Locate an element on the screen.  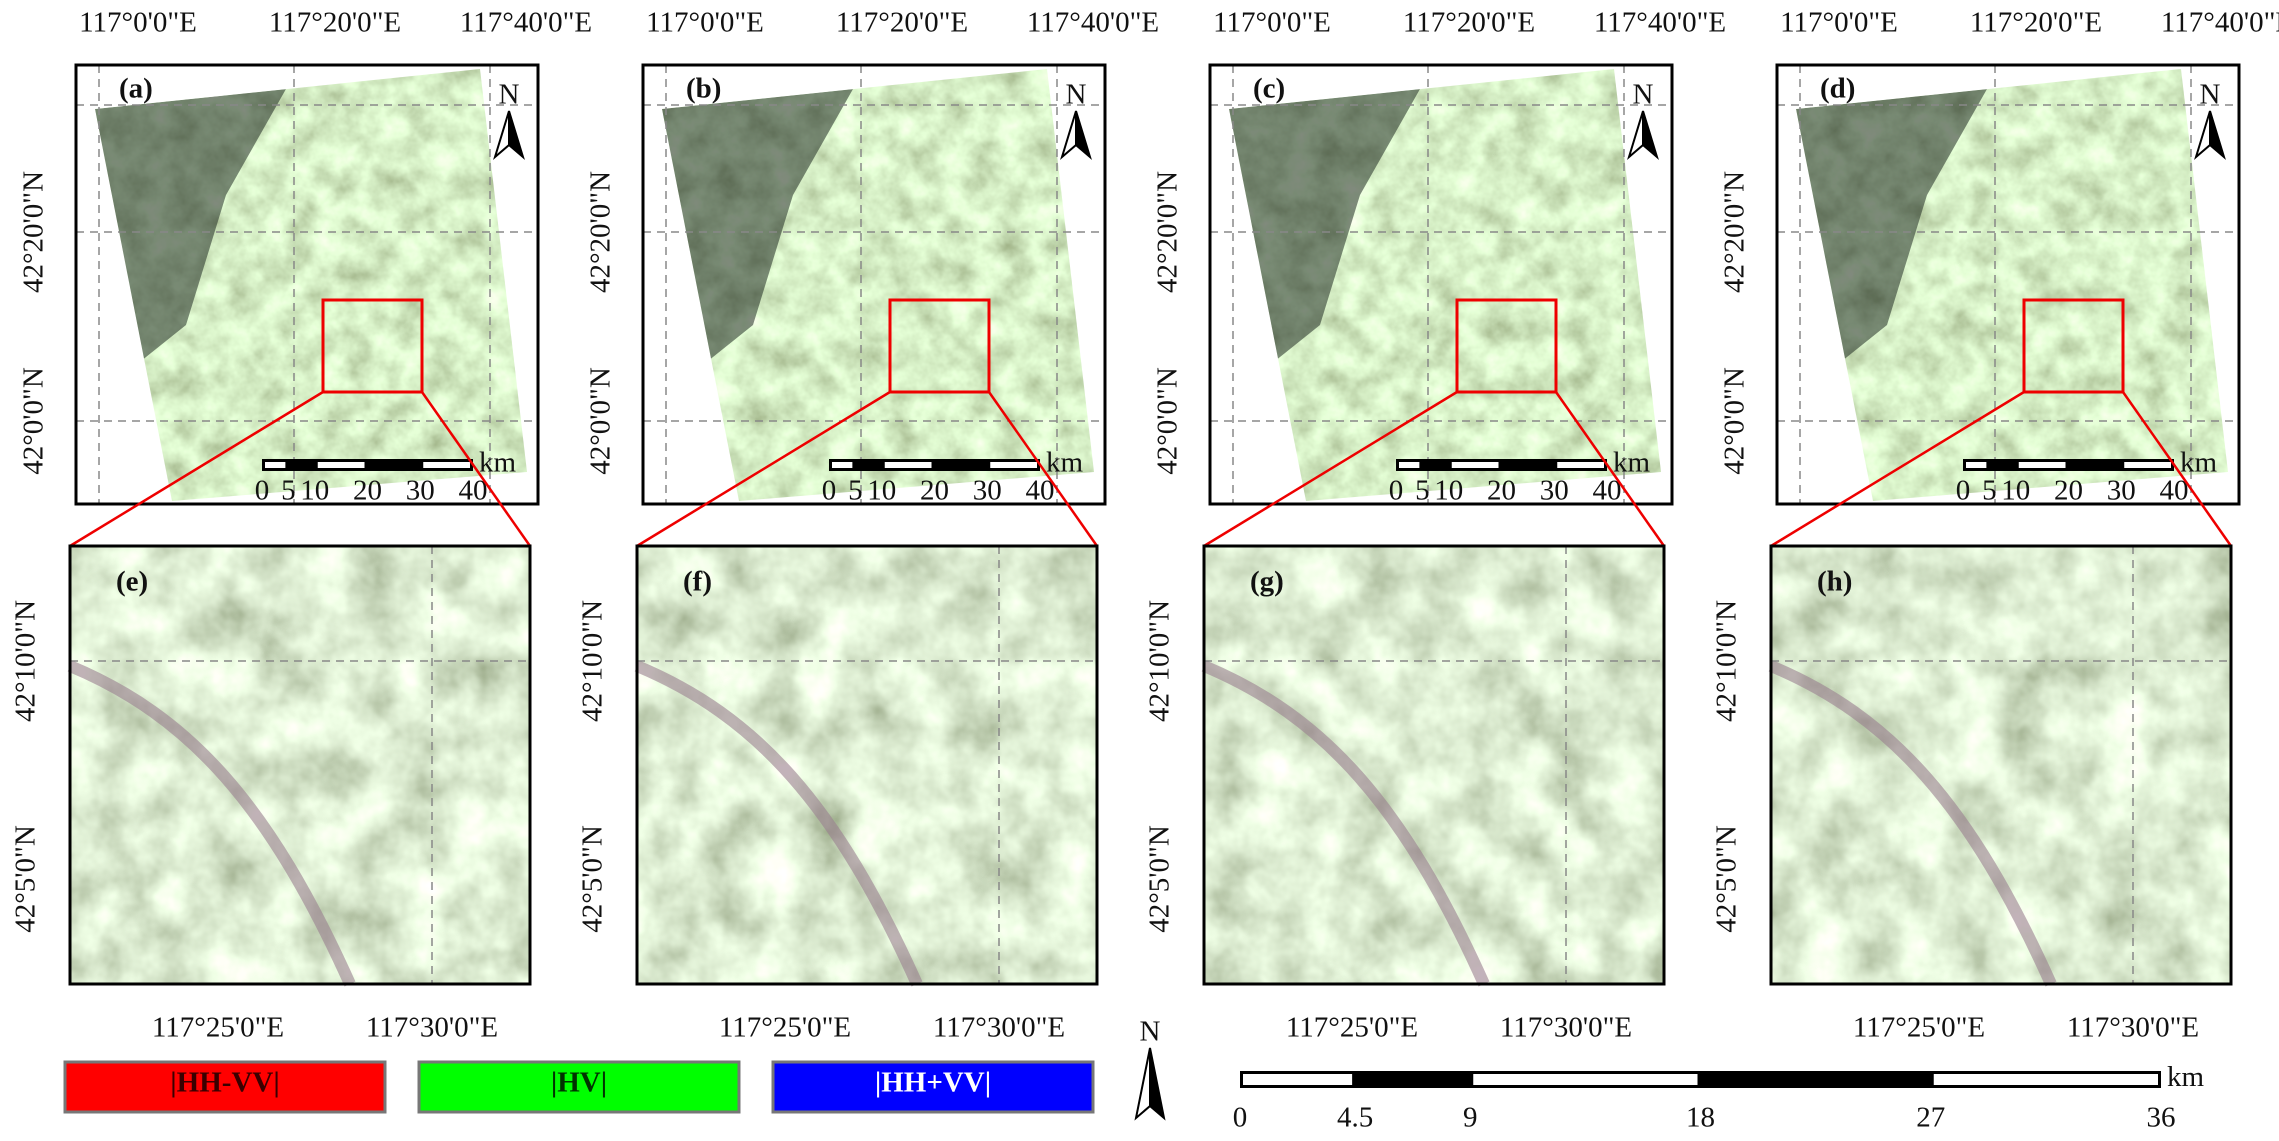
panel-label: (a) is located at coordinates (136, 89).